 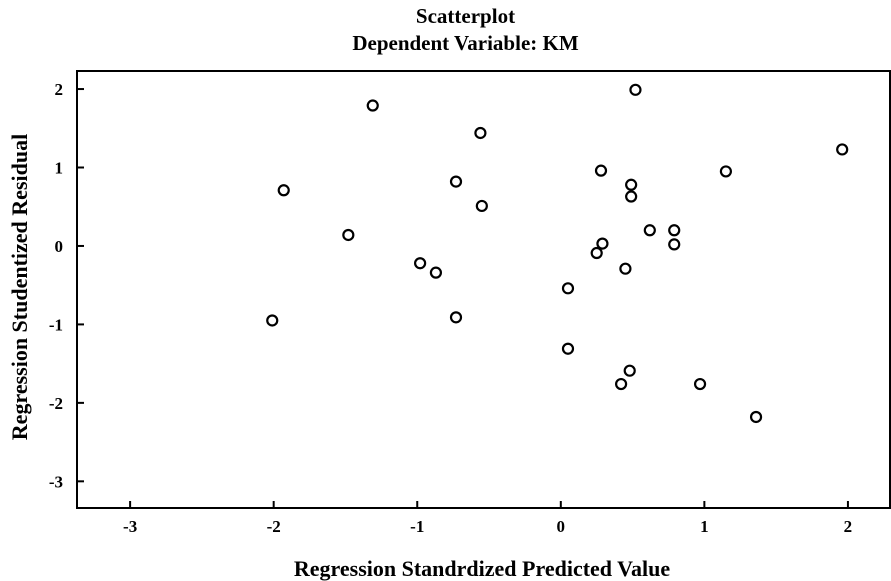 I want to click on y-tick-label: 1, so click(x=59, y=168).